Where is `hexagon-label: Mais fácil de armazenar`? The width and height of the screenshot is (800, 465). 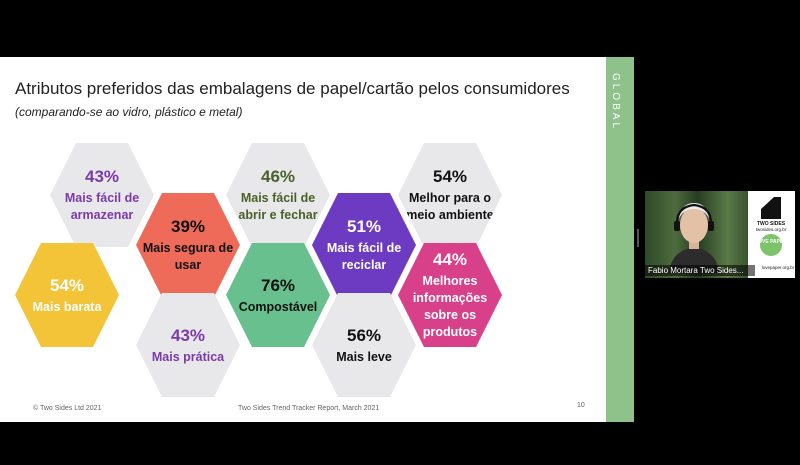
hexagon-label: Mais fácil de armazenar is located at coordinates (102, 206).